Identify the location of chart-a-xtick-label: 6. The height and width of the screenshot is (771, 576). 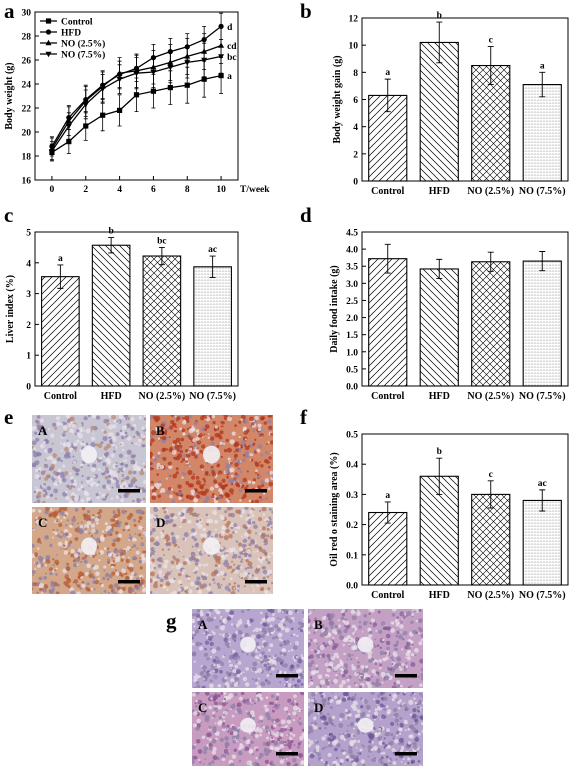
(153, 190).